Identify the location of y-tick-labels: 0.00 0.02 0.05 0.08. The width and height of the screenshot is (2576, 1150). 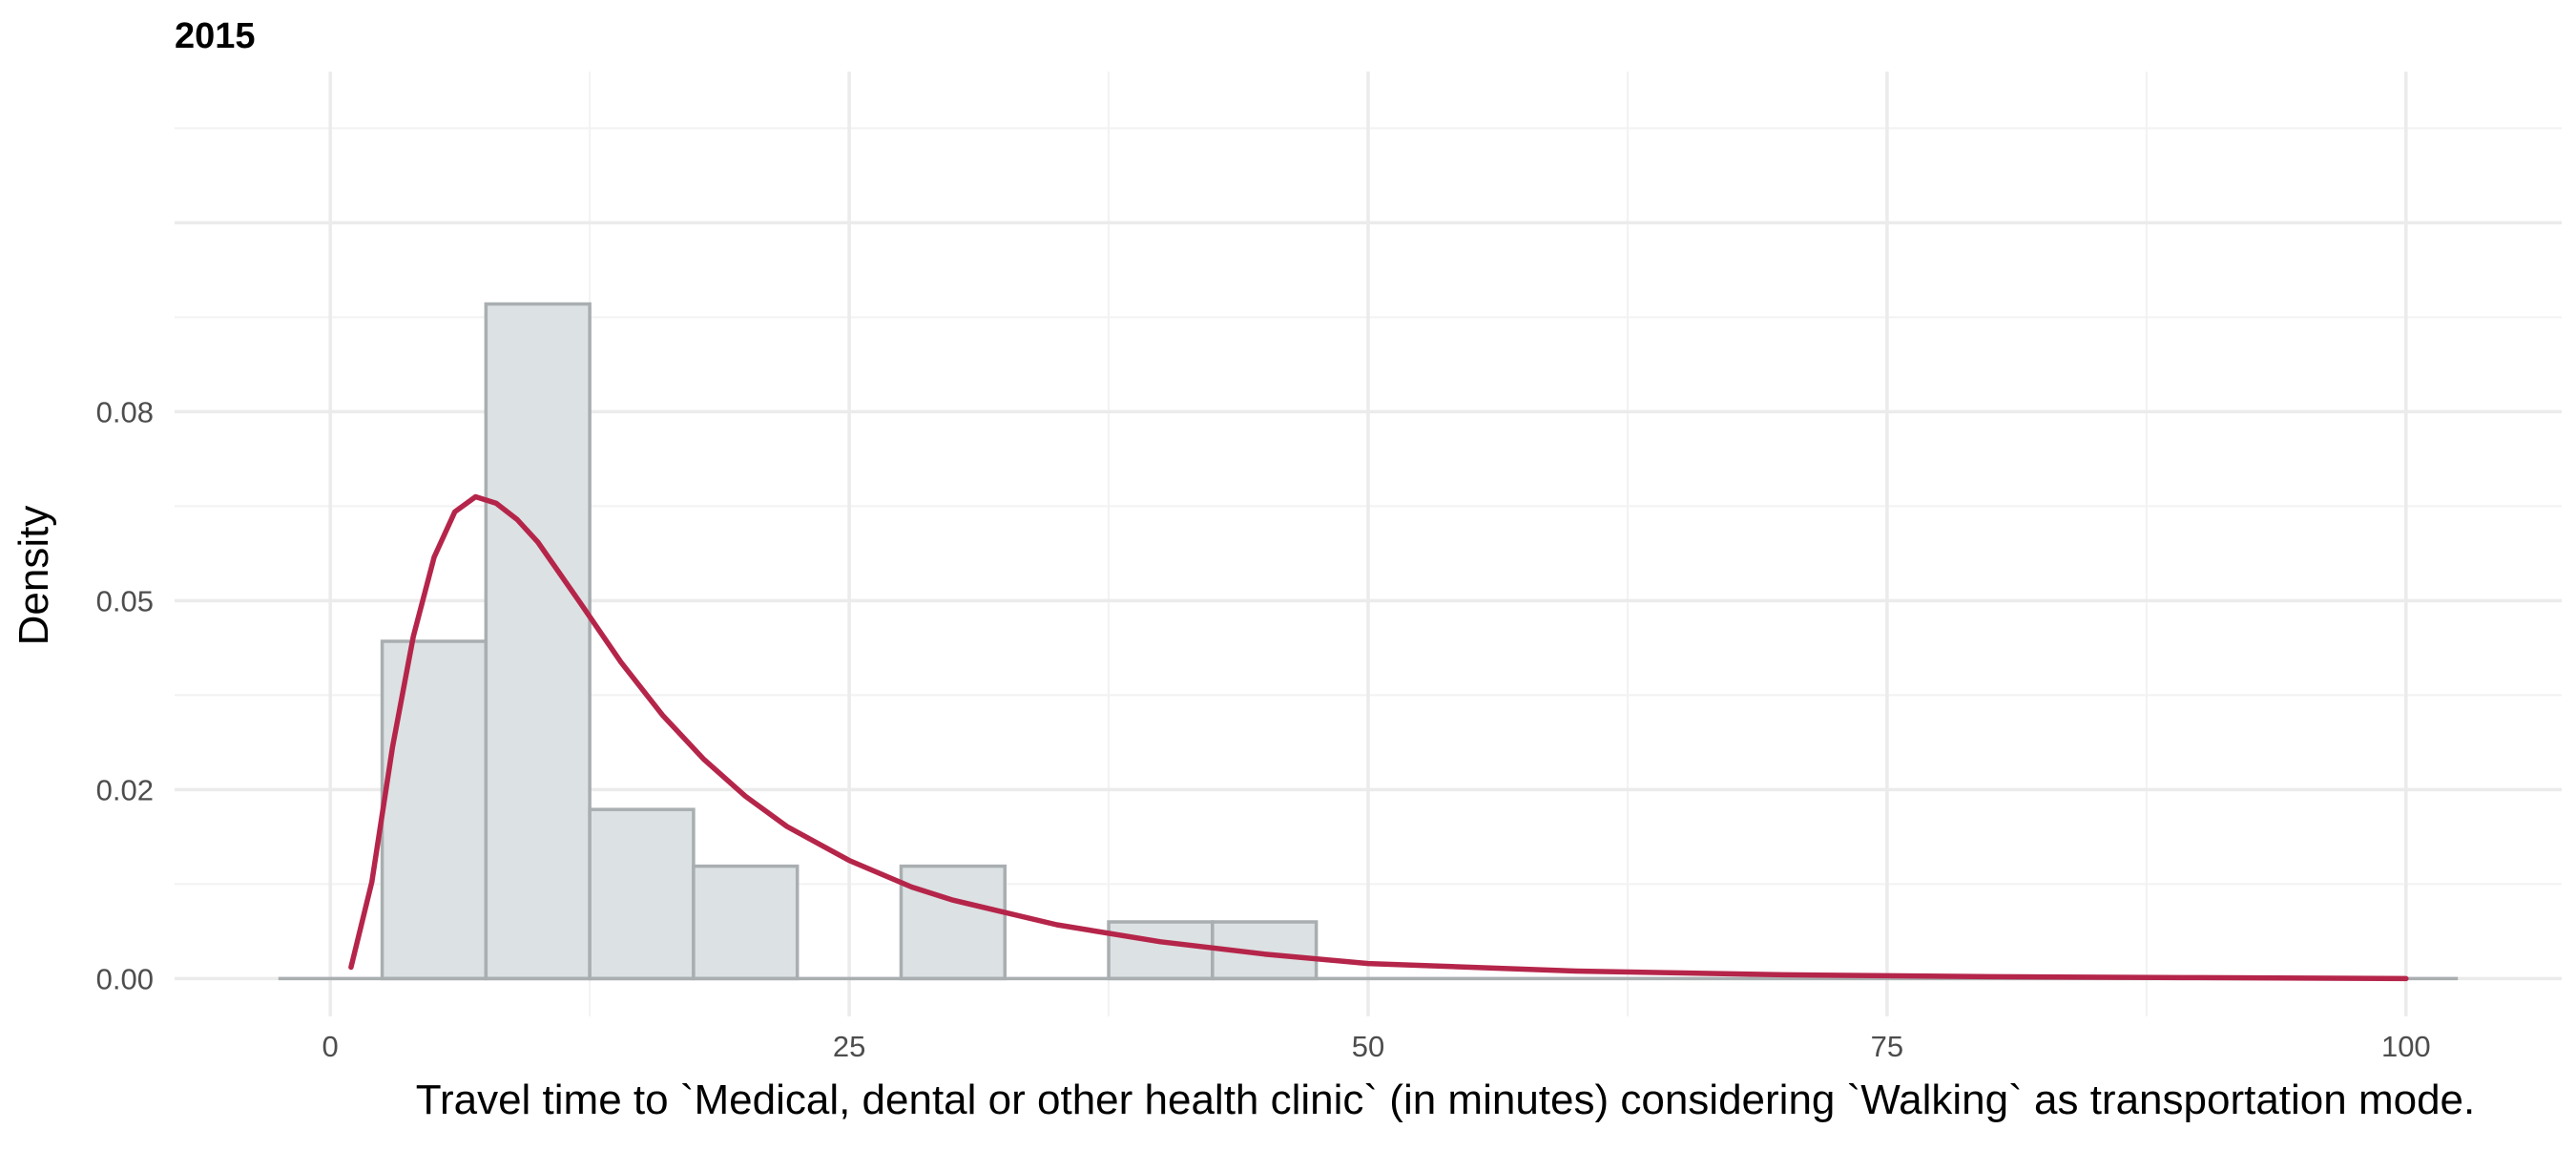
(125, 695).